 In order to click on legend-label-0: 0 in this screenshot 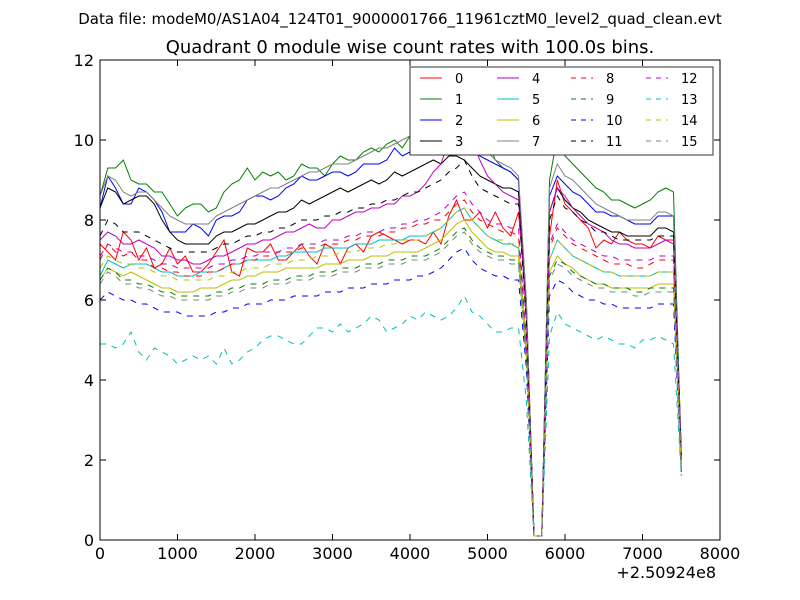, I will do `click(459, 79)`.